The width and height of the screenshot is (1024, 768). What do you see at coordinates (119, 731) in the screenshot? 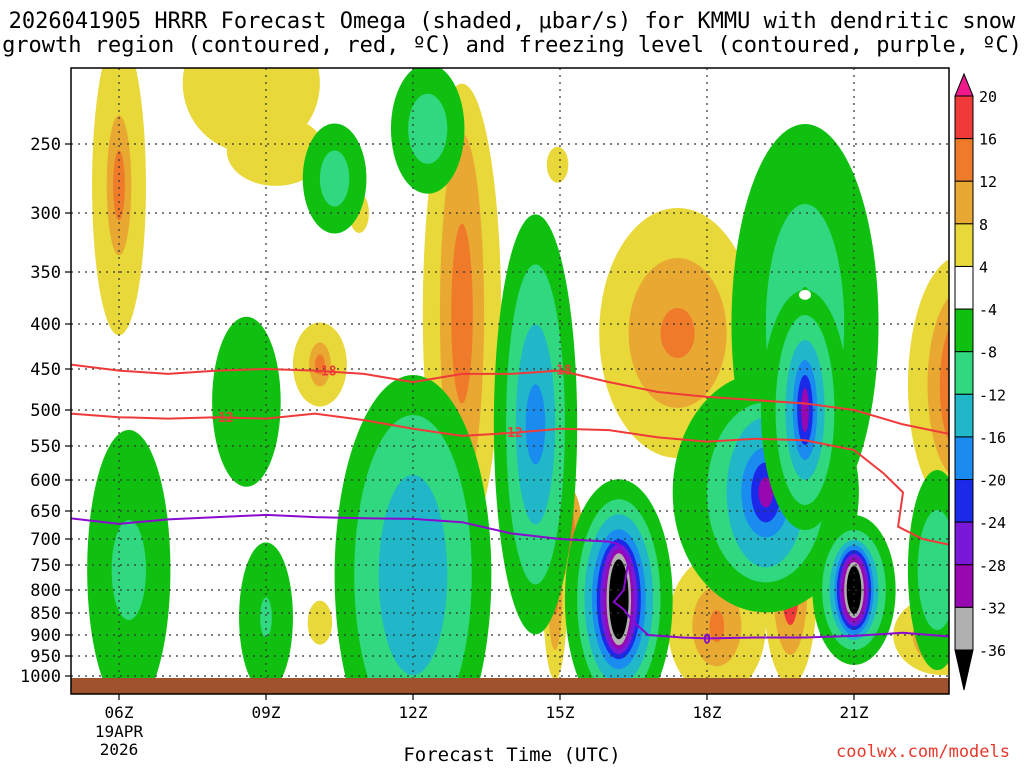
I see `x-date-line-1: 19APR` at bounding box center [119, 731].